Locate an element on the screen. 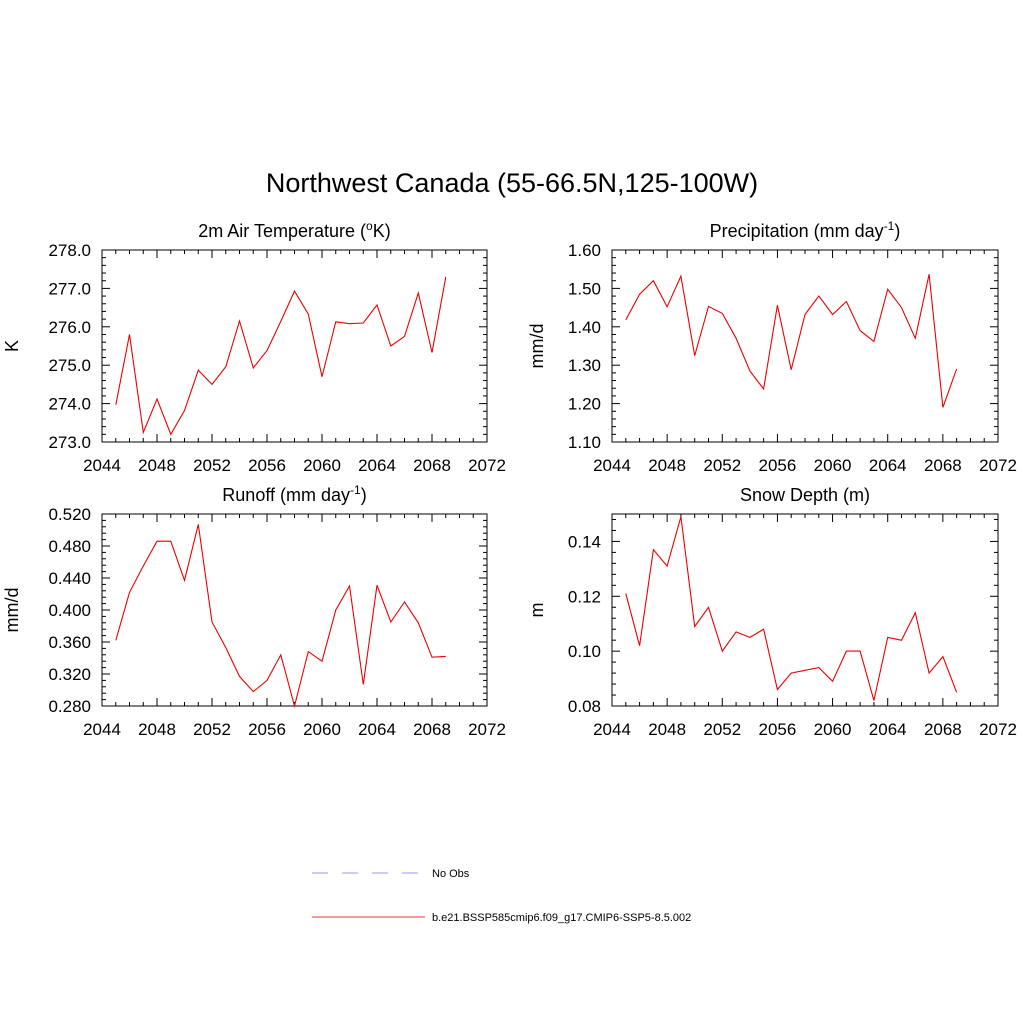 The image size is (1024, 1024). y-tick-label: 0.14 is located at coordinates (584, 541).